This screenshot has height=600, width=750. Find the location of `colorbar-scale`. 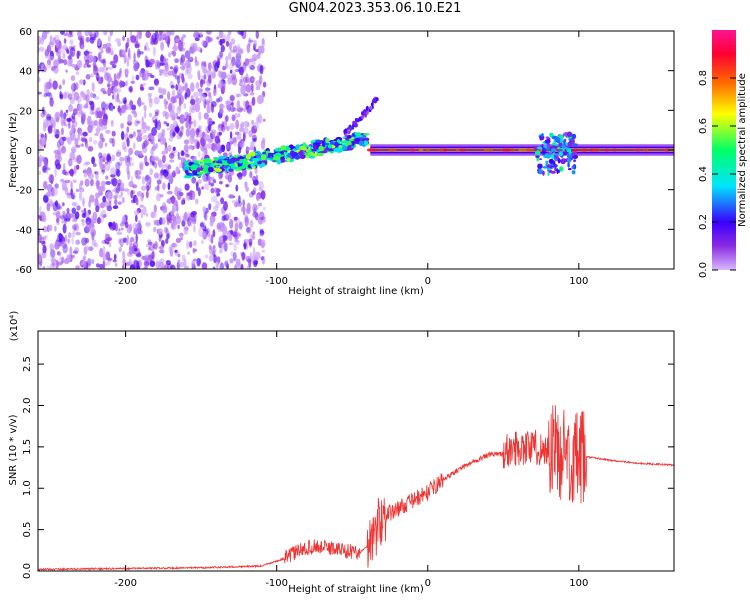

colorbar-scale is located at coordinates (724, 150).